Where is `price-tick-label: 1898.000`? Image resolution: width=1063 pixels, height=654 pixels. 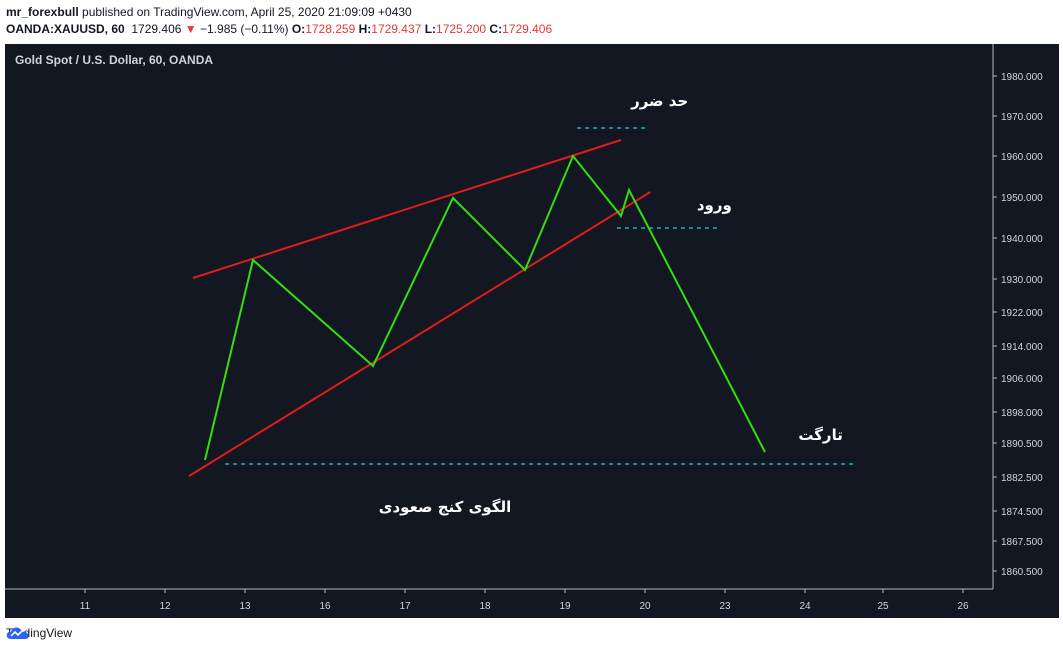 price-tick-label: 1898.000 is located at coordinates (1022, 413).